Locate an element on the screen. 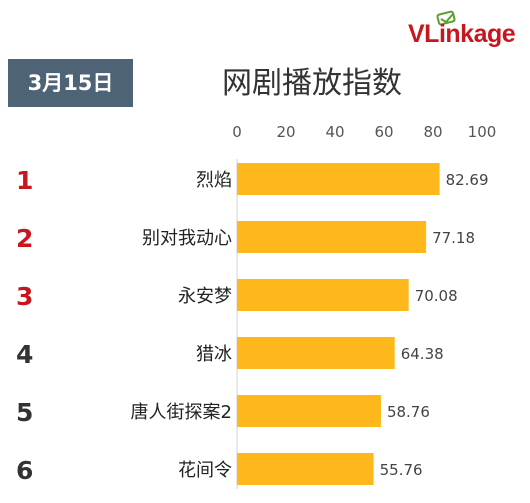  logo-text: VLinkage is located at coordinates (462, 34).